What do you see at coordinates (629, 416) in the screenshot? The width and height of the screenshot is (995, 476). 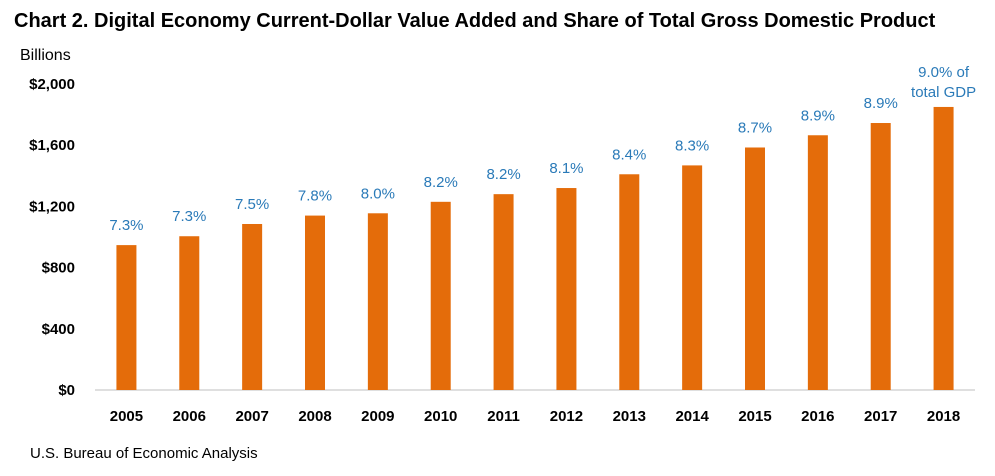 I see `x-tick-label: 2013` at bounding box center [629, 416].